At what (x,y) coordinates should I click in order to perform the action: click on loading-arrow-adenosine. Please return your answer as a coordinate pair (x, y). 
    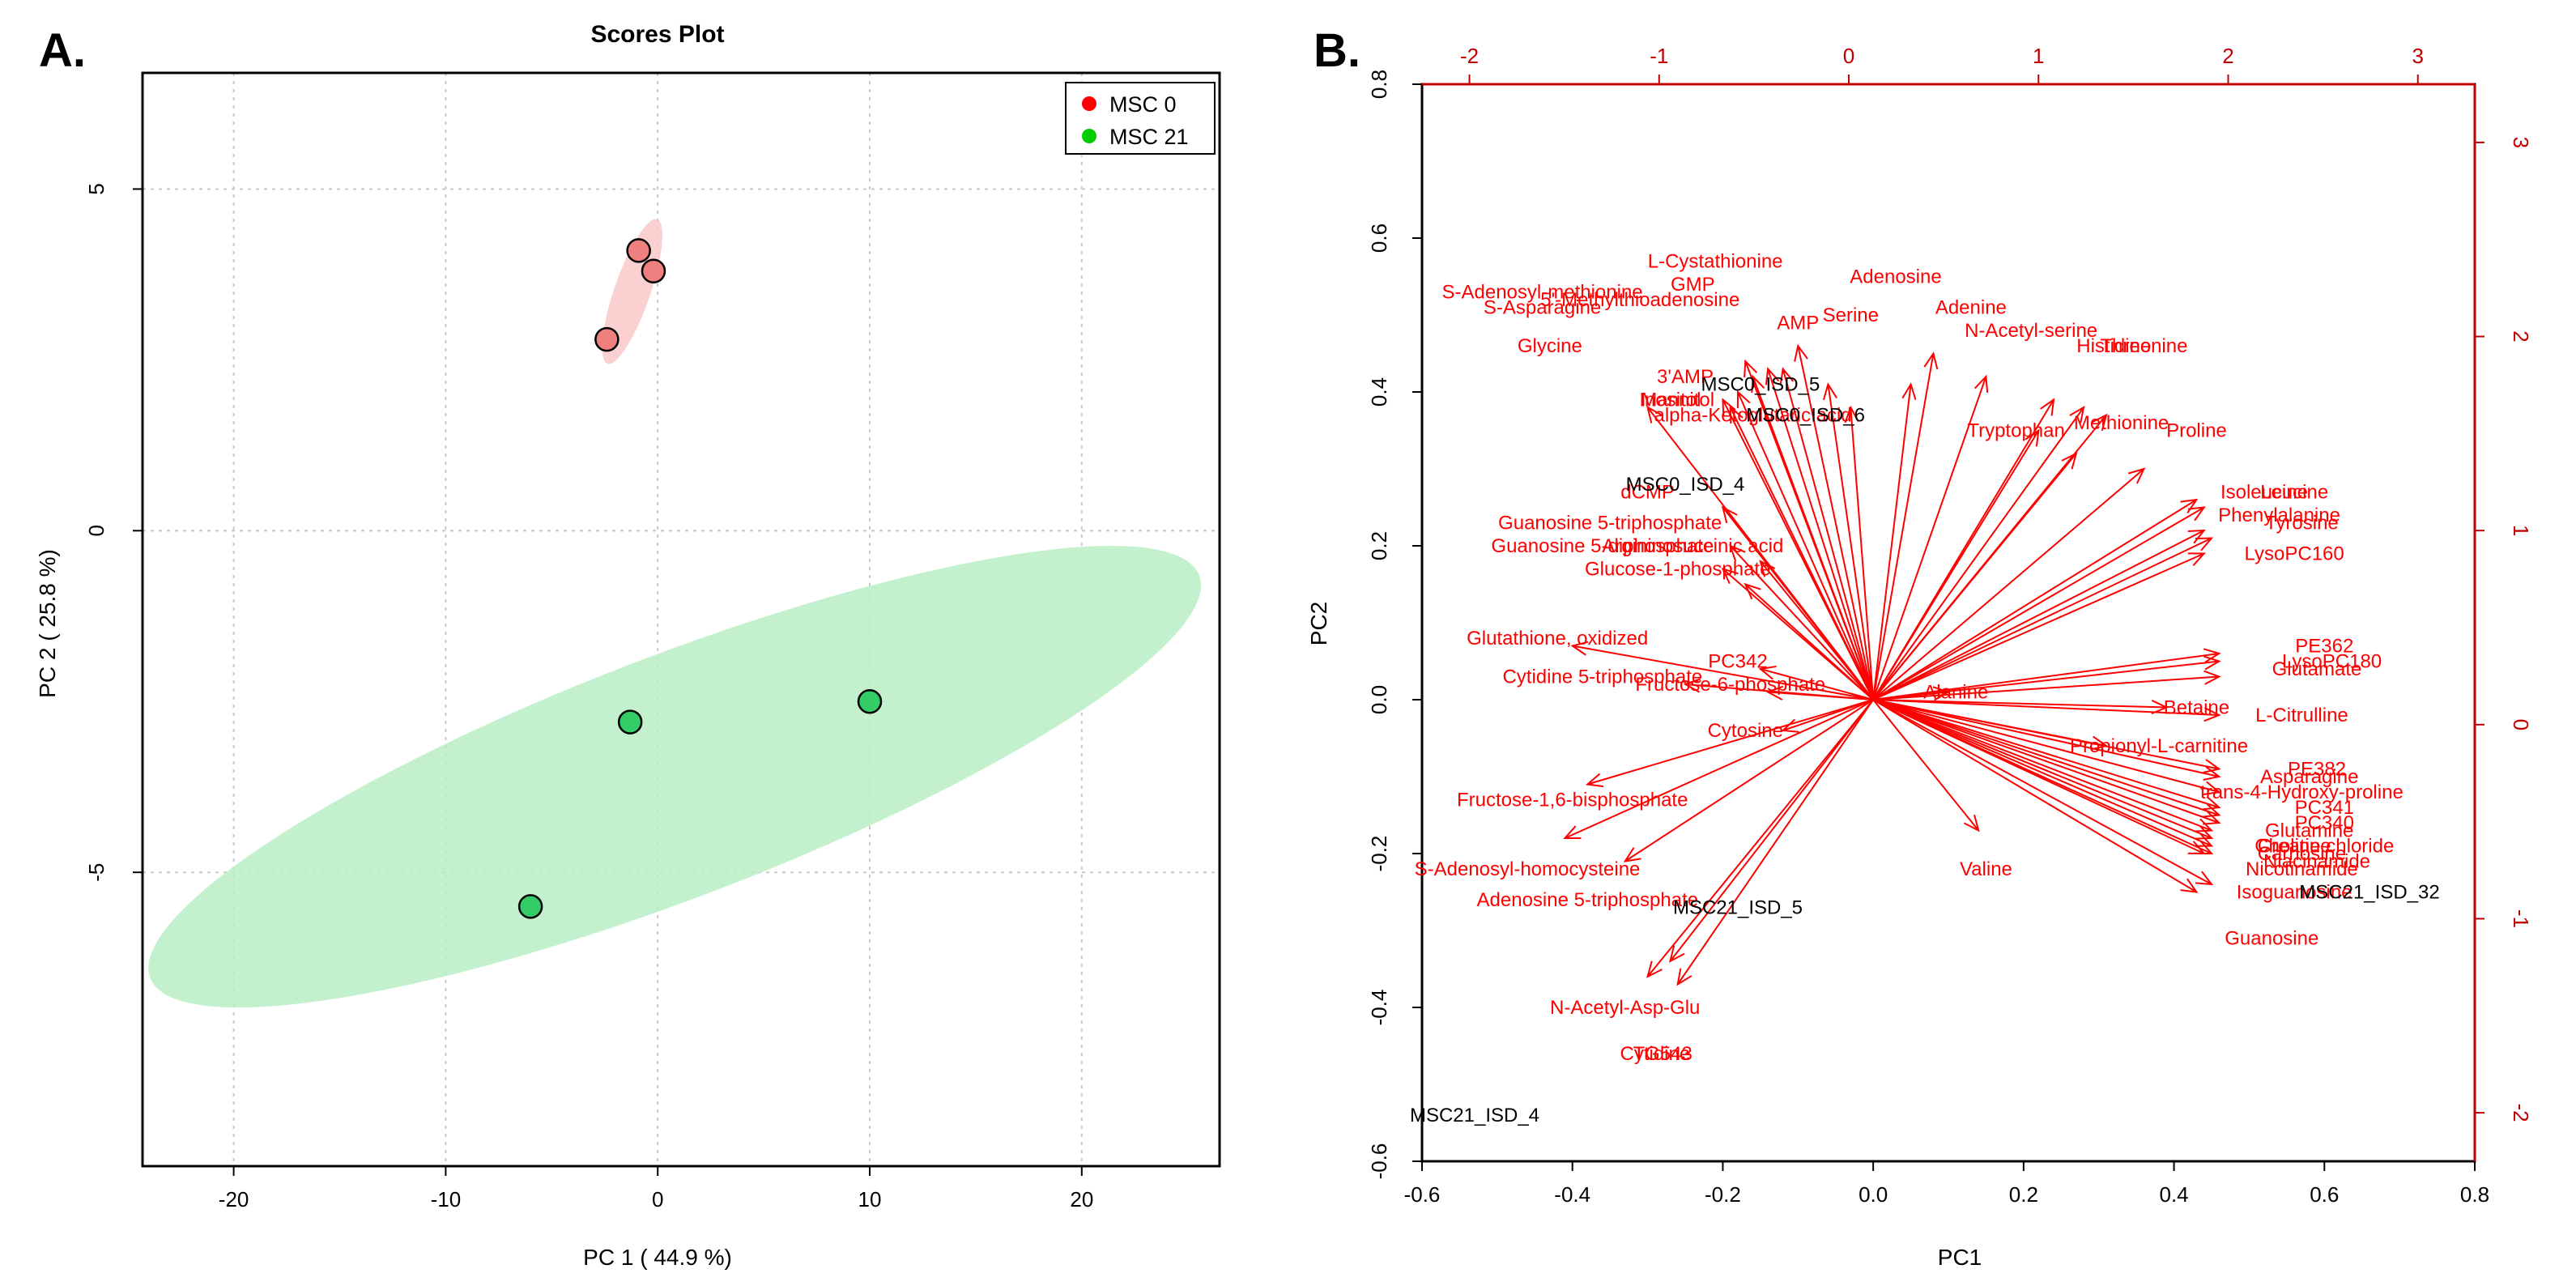
    Looking at the image, I should click on (1905, 526).